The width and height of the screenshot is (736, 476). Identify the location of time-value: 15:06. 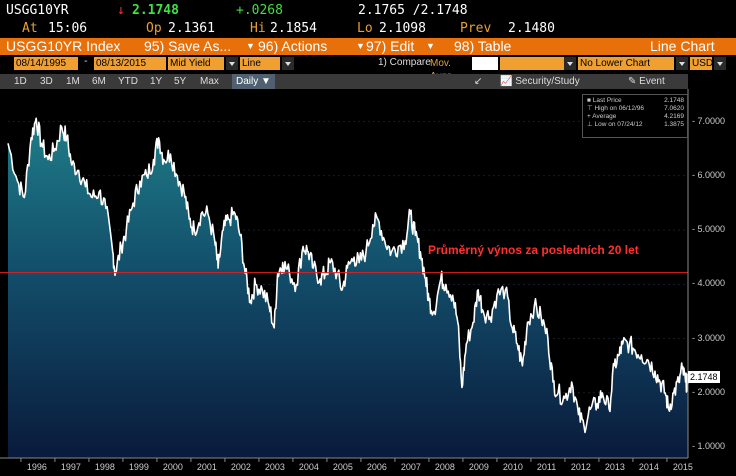
(68, 28).